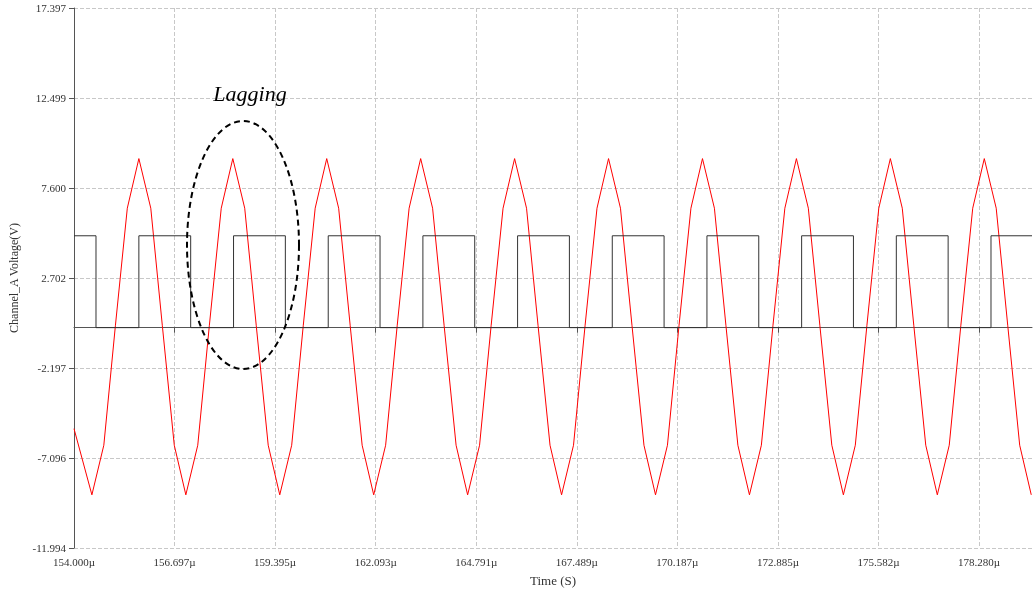  Describe the element at coordinates (14, 278) in the screenshot. I see `y-axis-title: Channel_A Voltage(V)` at that location.